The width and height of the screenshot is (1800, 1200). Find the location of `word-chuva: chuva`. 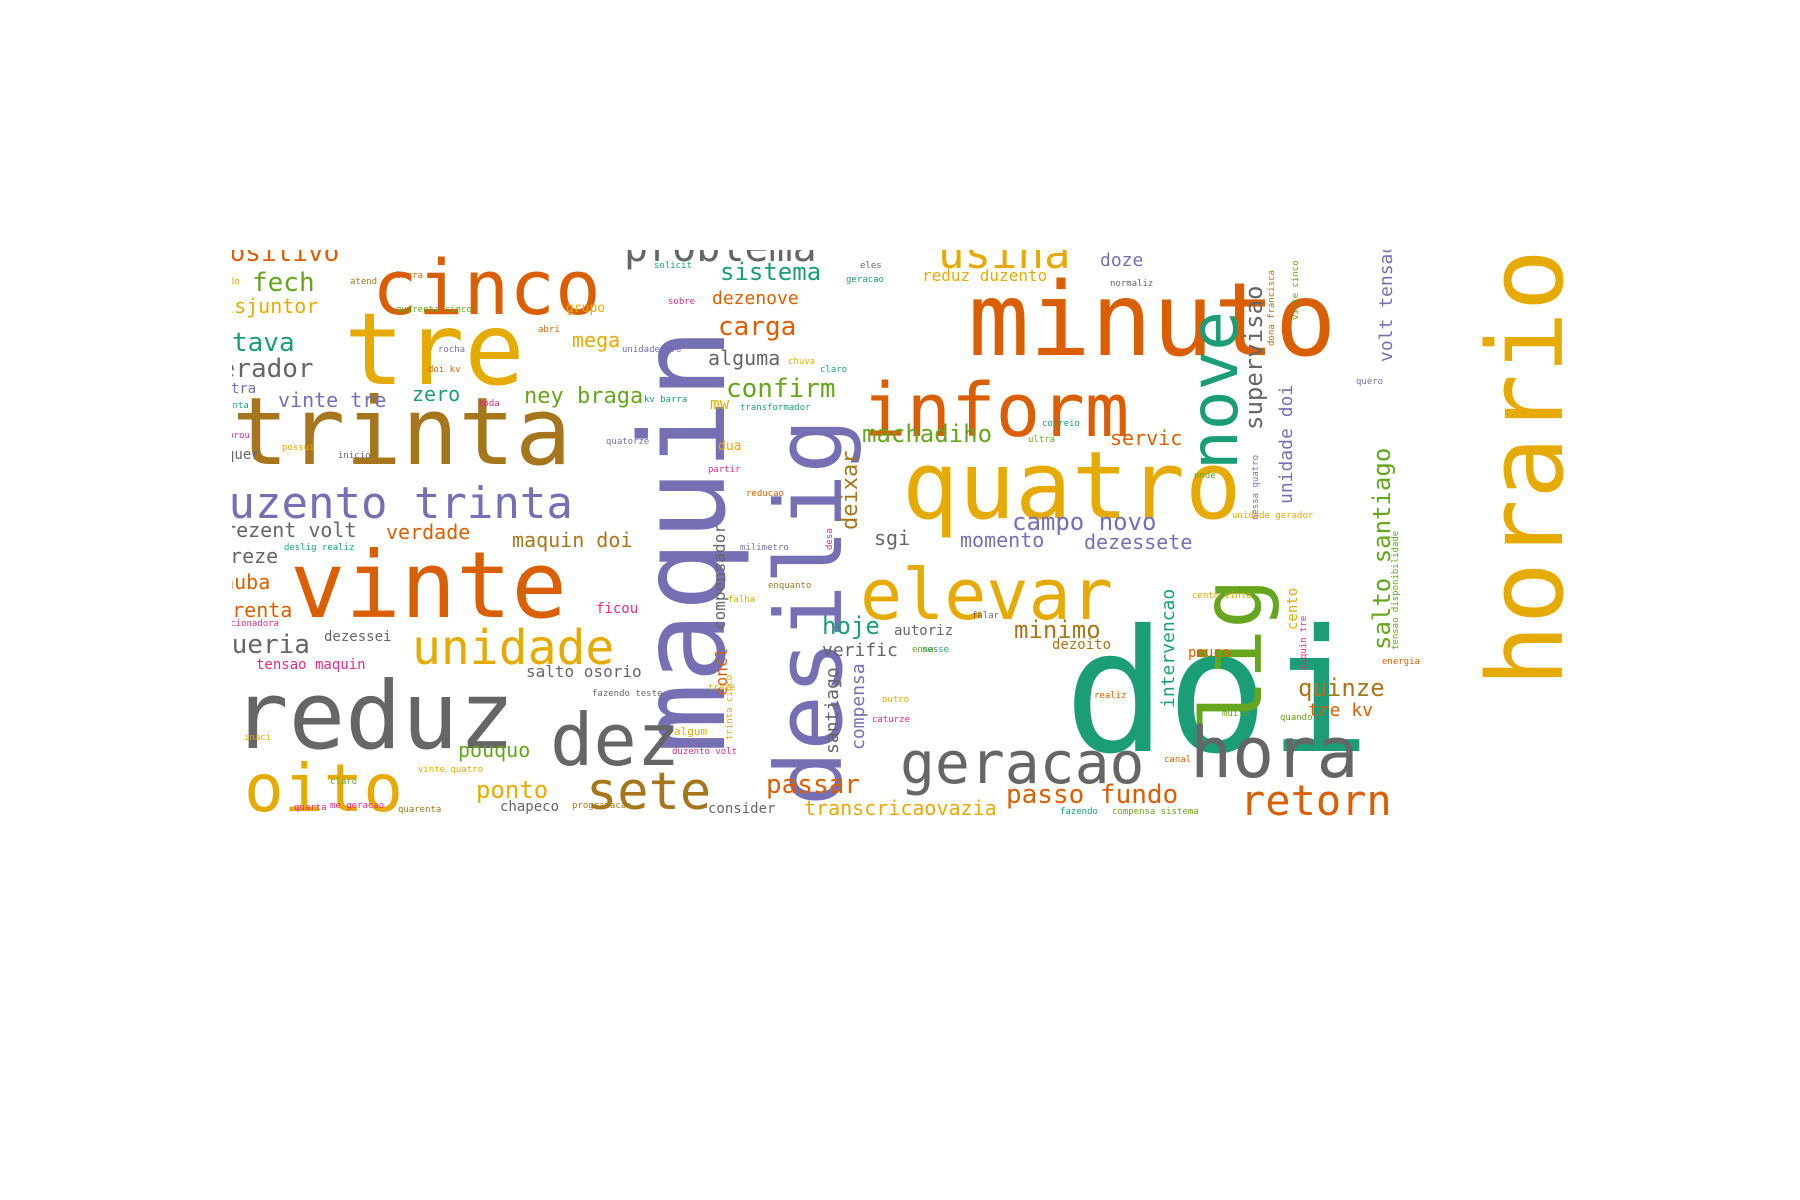

word-chuva: chuva is located at coordinates (802, 362).